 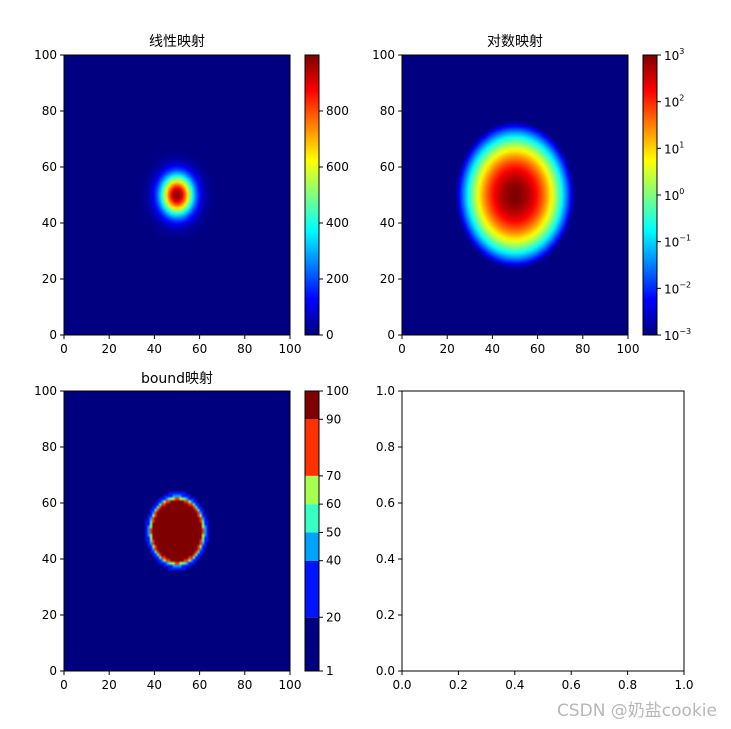 I want to click on colorbar-tick-exponent: −2, so click(x=685, y=284).